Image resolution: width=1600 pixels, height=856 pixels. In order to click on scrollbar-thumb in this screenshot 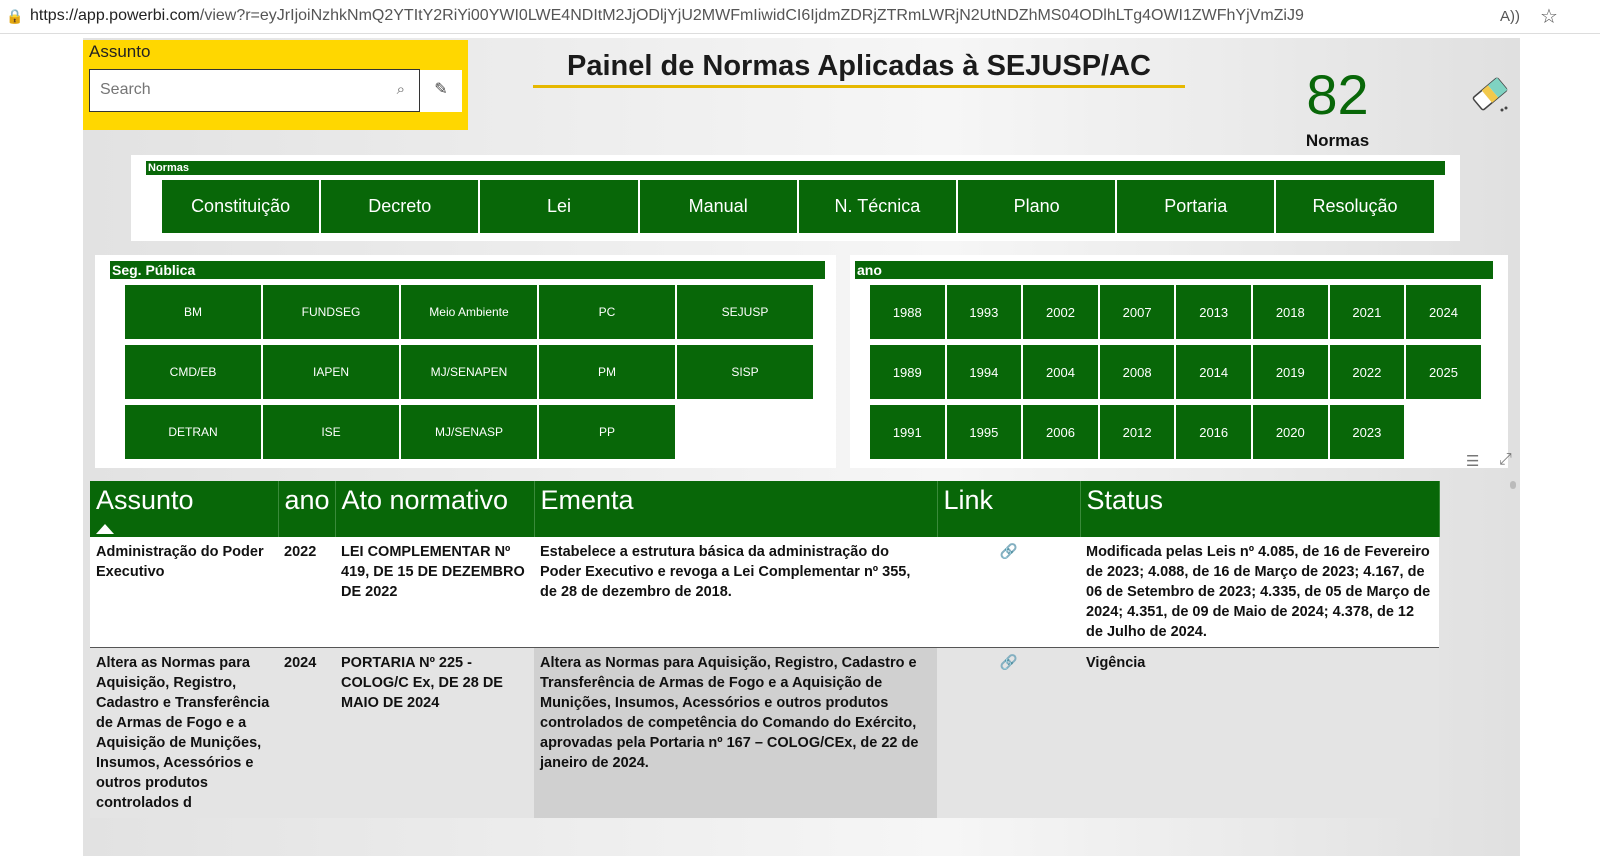, I will do `click(1513, 485)`.